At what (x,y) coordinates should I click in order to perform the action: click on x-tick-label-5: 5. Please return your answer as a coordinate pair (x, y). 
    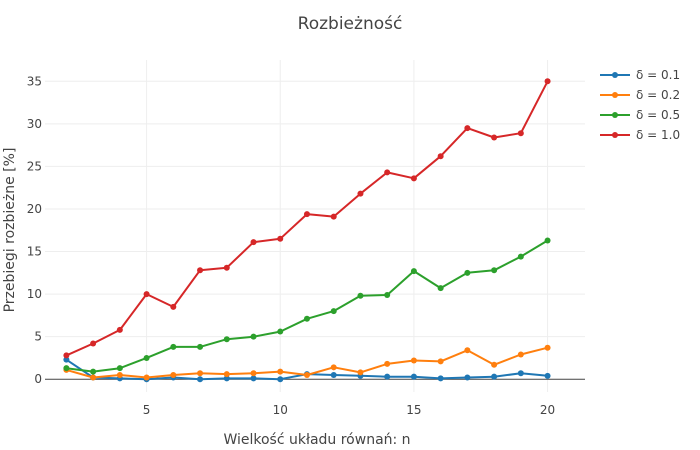
    Looking at the image, I should click on (147, 410).